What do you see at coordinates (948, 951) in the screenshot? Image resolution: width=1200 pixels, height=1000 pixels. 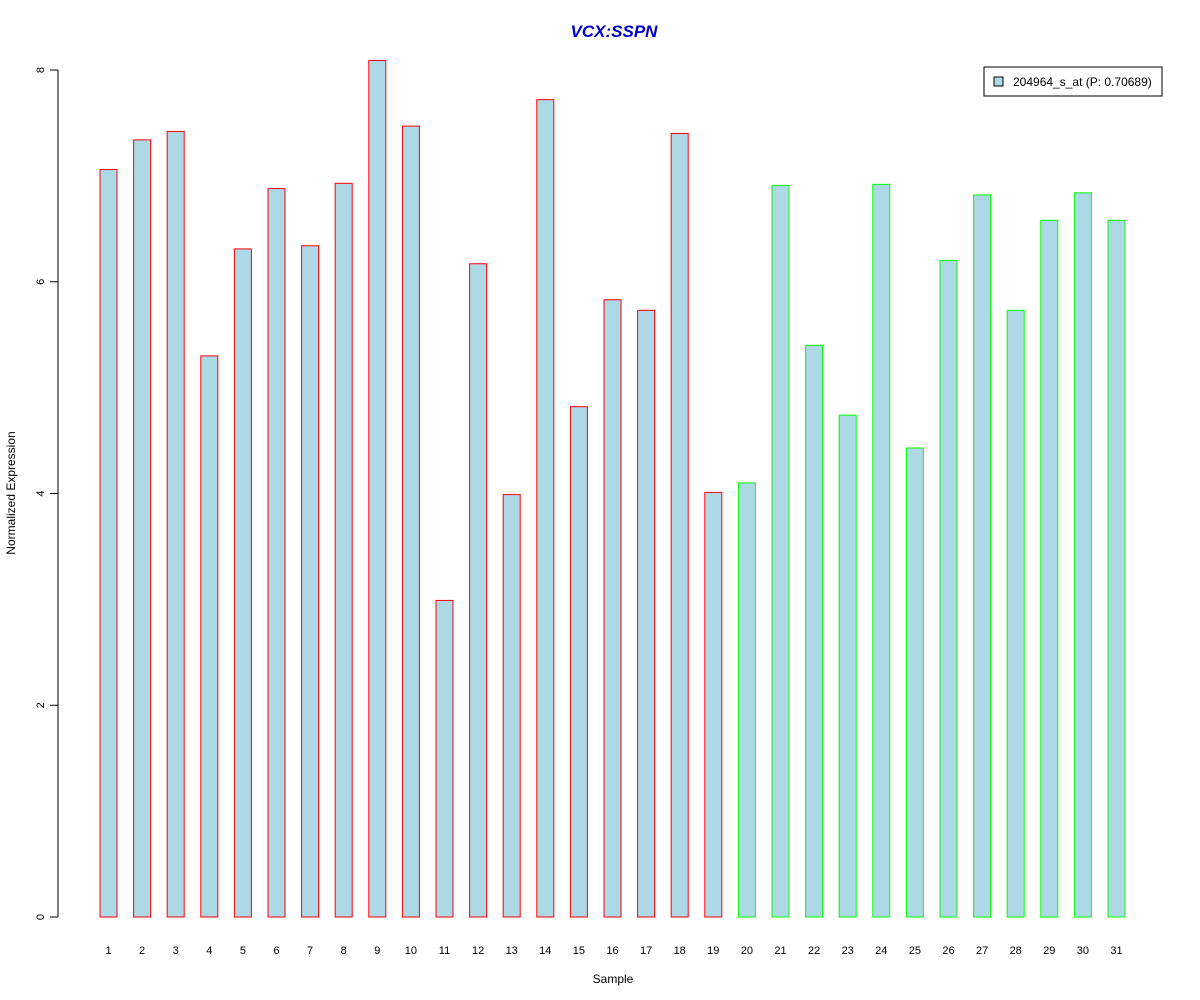 I see `x-tick-label: 26` at bounding box center [948, 951].